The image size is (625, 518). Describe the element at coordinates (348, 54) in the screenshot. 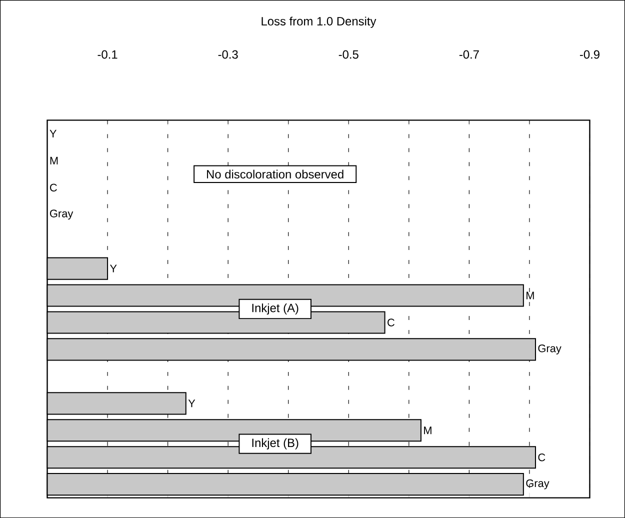

I see `x-tick-label: -0.5` at that location.